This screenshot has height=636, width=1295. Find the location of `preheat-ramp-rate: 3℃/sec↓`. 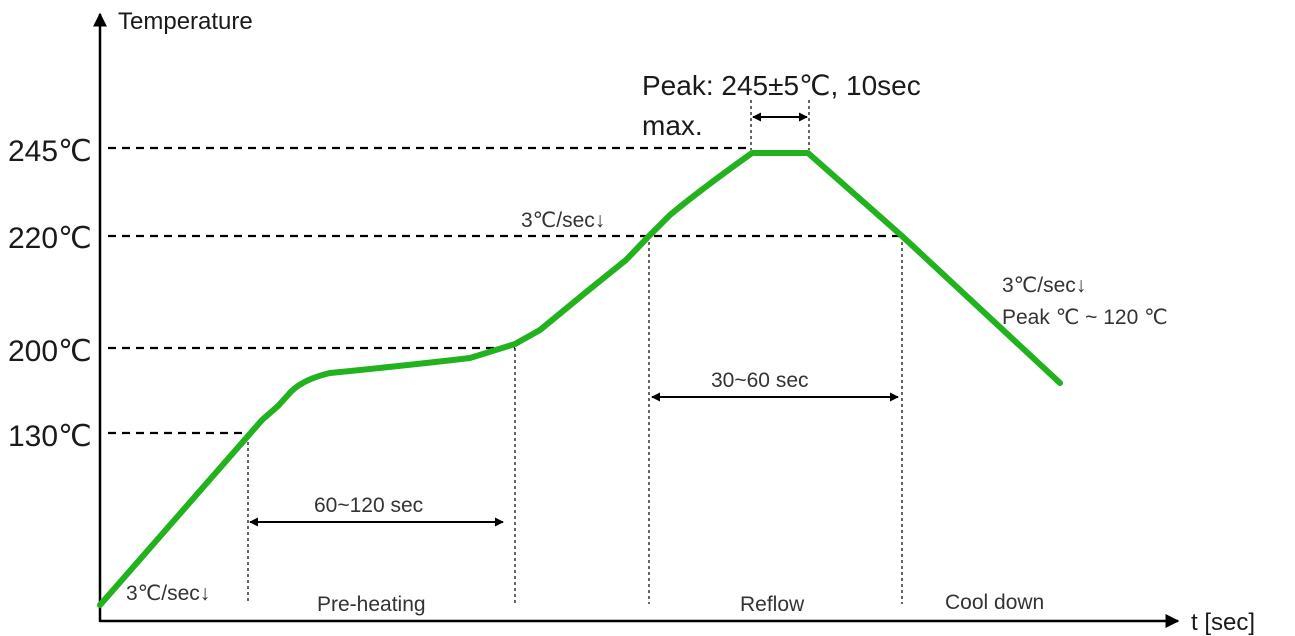

preheat-ramp-rate: 3℃/sec↓ is located at coordinates (168, 593).